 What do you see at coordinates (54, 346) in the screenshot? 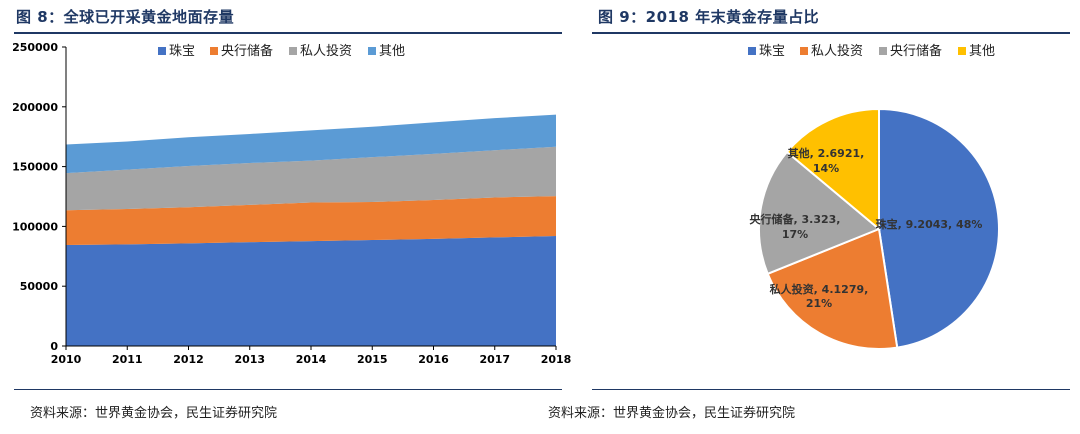
I see `y-tick-label: 0` at bounding box center [54, 346].